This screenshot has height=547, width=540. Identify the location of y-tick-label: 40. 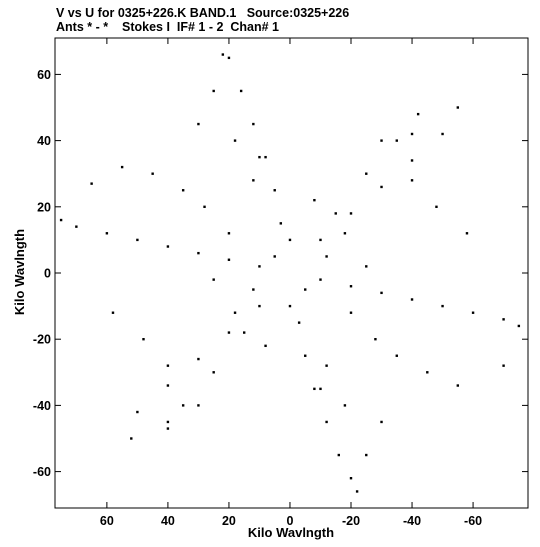
(44, 141).